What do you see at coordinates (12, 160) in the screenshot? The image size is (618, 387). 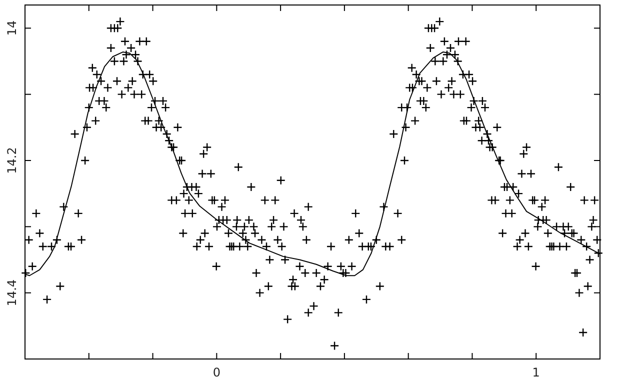 I see `y-tick-label: 14.2` at bounding box center [12, 160].